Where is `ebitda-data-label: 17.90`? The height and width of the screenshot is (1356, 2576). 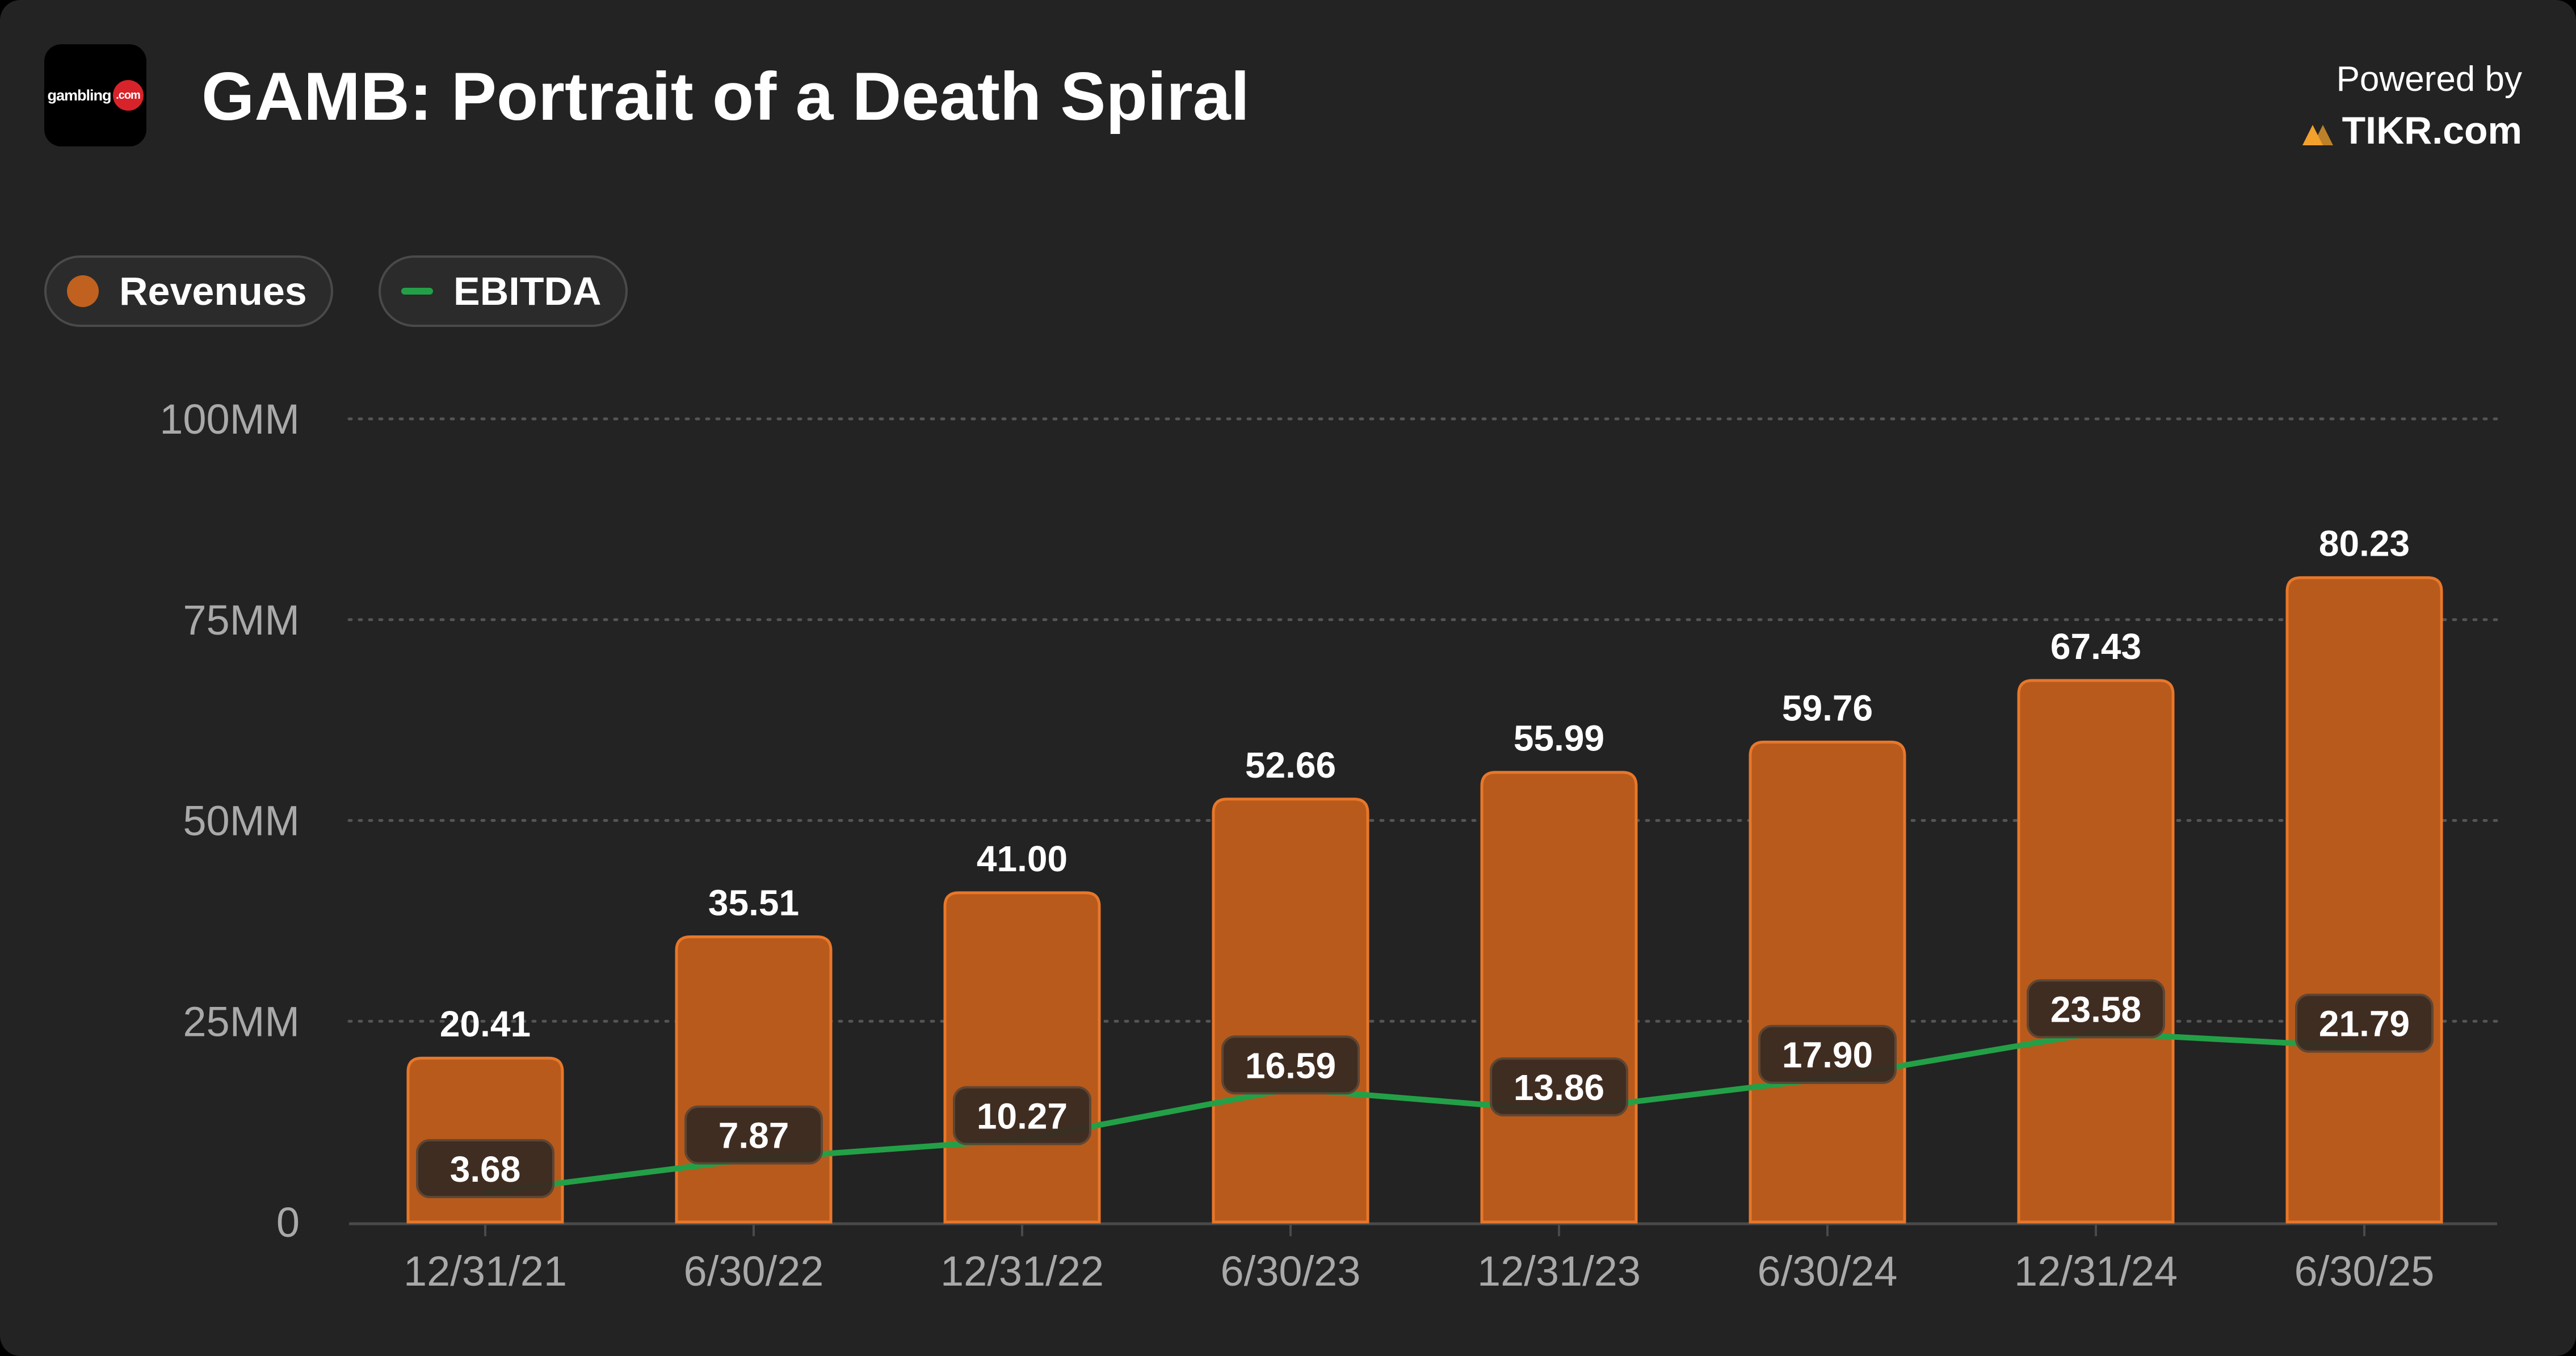 ebitda-data-label: 17.90 is located at coordinates (1827, 1055).